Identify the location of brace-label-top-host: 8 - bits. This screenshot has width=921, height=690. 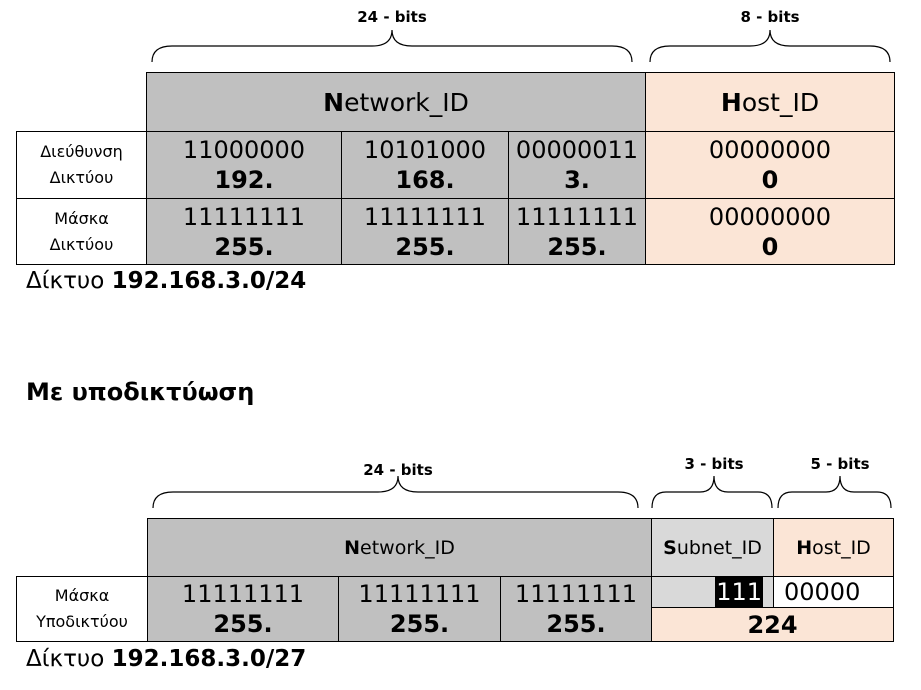
(770, 17).